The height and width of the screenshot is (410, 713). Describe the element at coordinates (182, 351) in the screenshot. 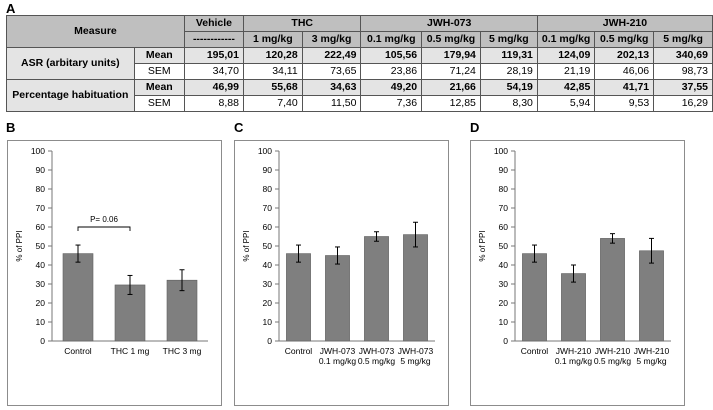

I see `x-tick-label: THC 3 mg` at that location.